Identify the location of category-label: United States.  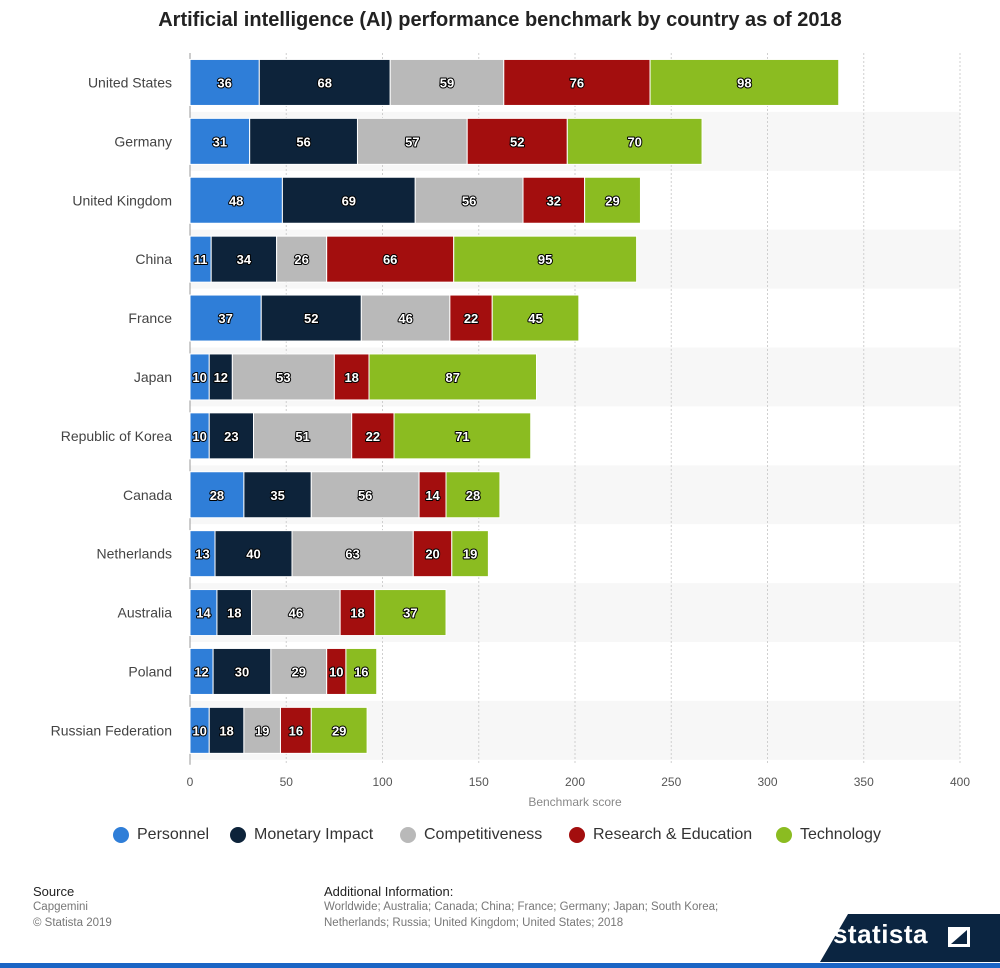
(130, 82).